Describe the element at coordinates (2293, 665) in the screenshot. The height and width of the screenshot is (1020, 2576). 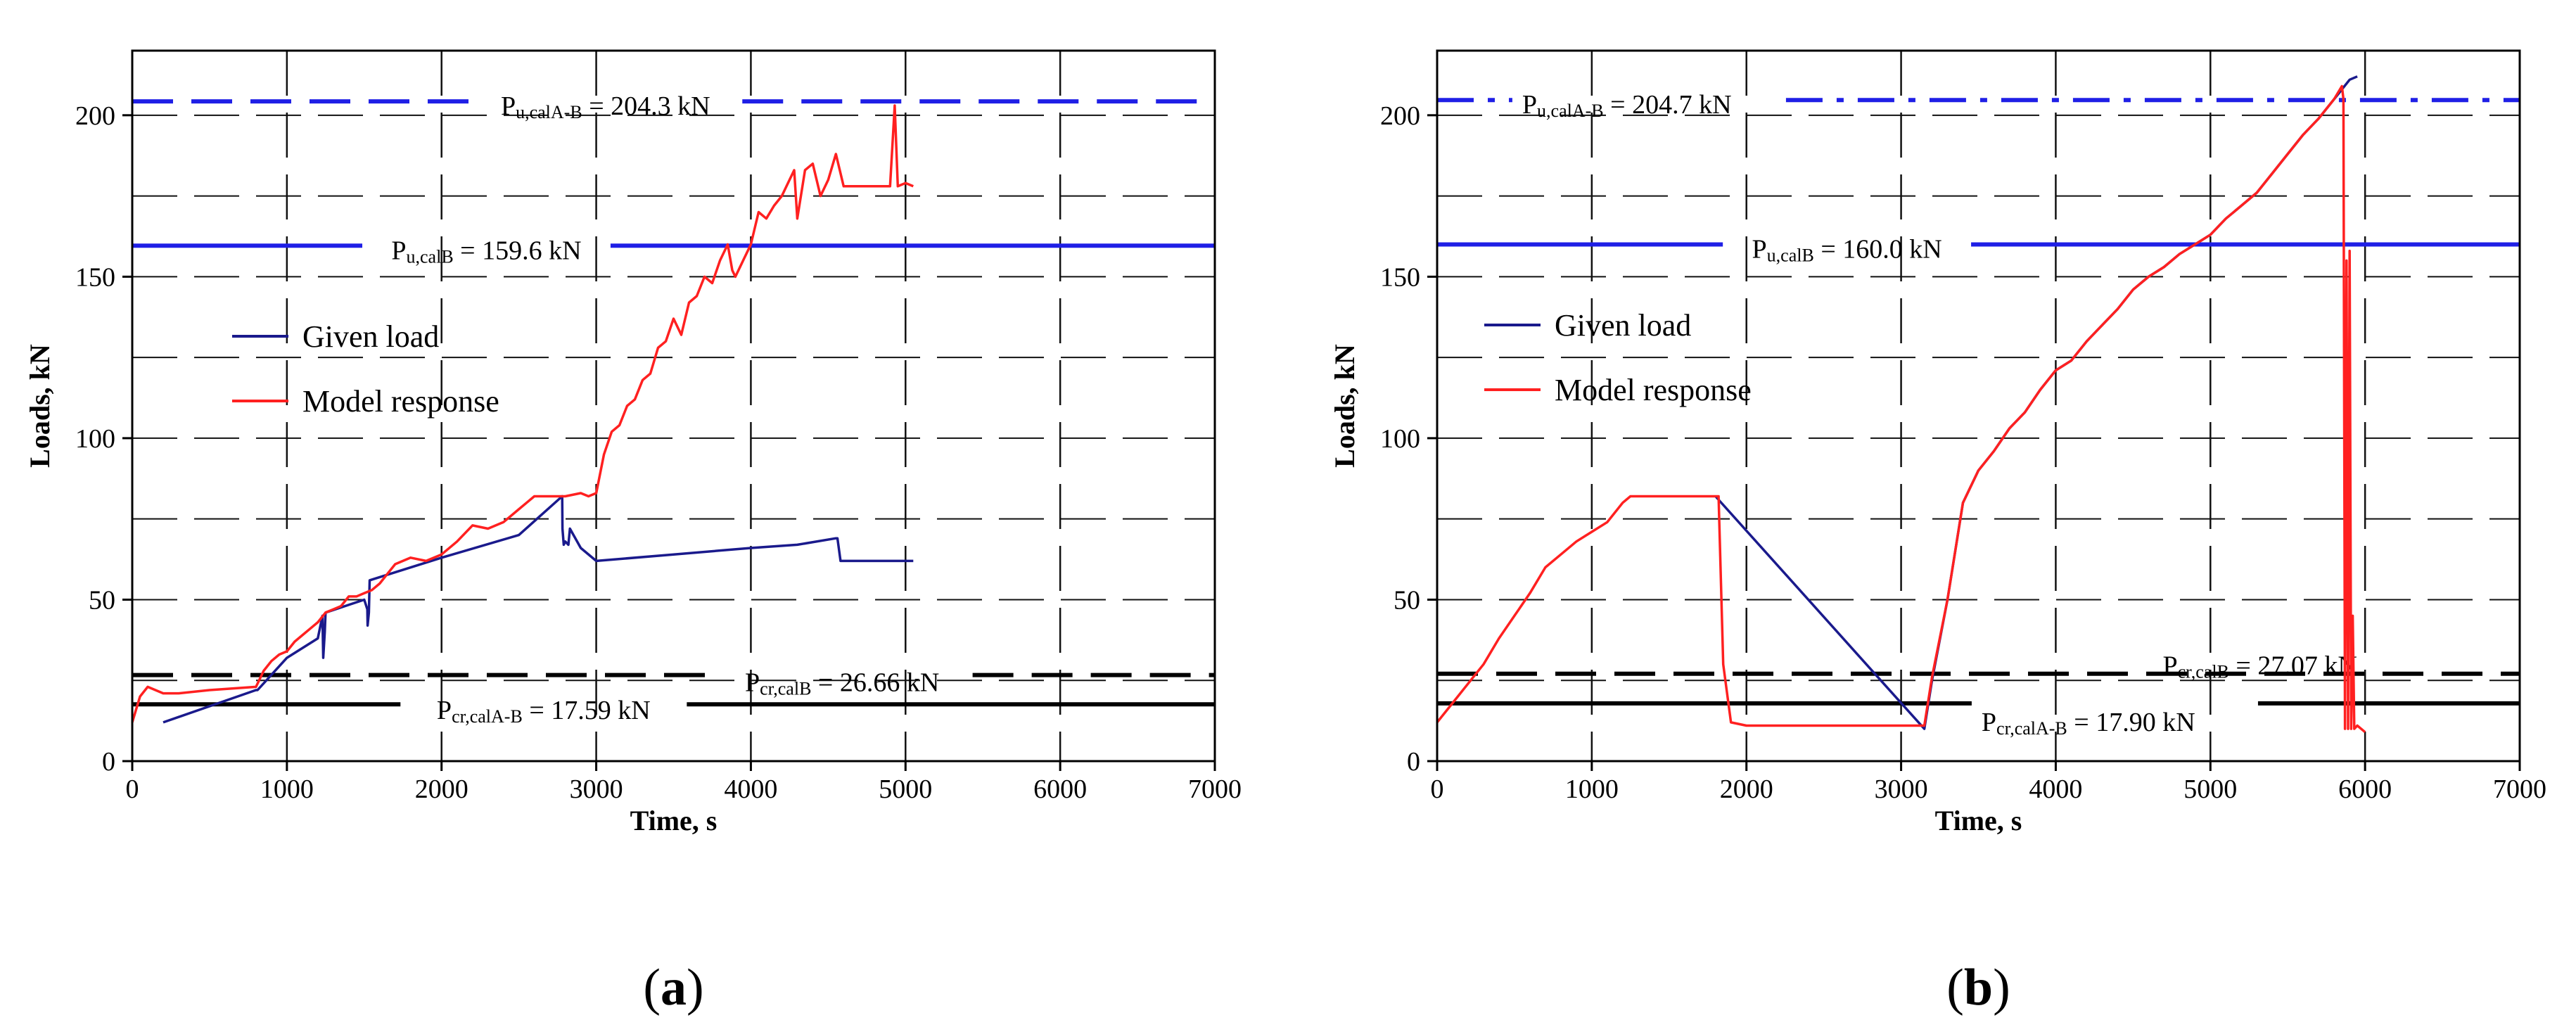
I see `ref-label-value: = 27.07 kN` at that location.